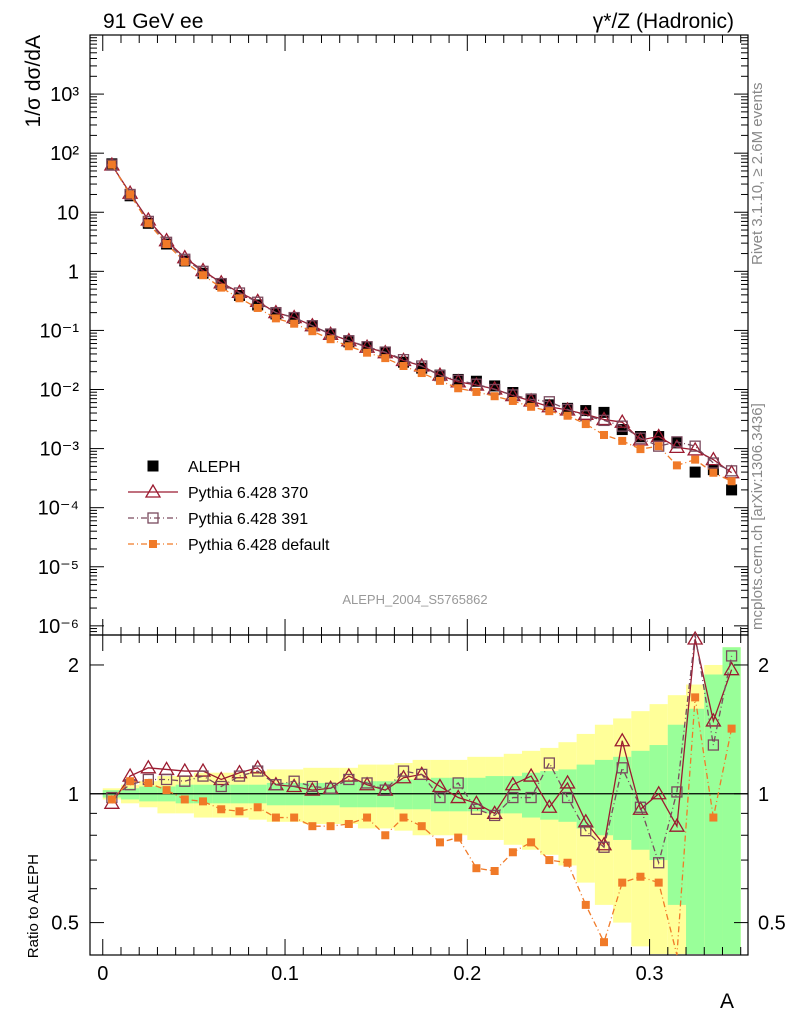 The height and width of the screenshot is (1029, 786). What do you see at coordinates (64, 154) in the screenshot?
I see `main-y-tick-label: 10²` at bounding box center [64, 154].